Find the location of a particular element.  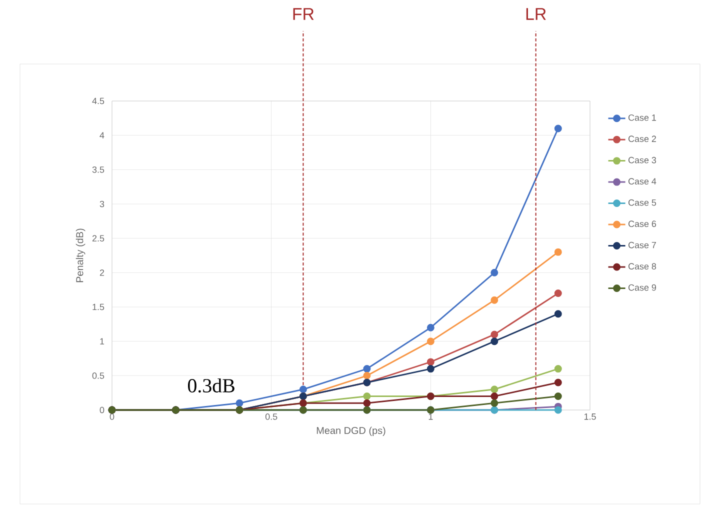

y-tick-label: 3 is located at coordinates (102, 204).